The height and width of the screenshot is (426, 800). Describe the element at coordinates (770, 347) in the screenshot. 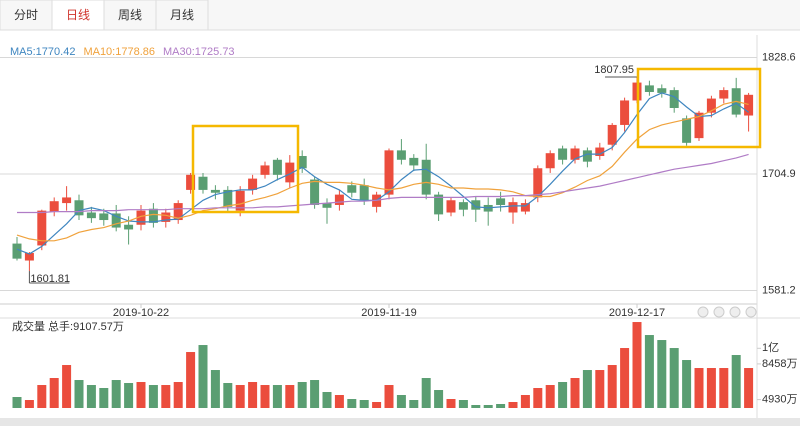

I see `volume-tick-label: 1亿` at that location.